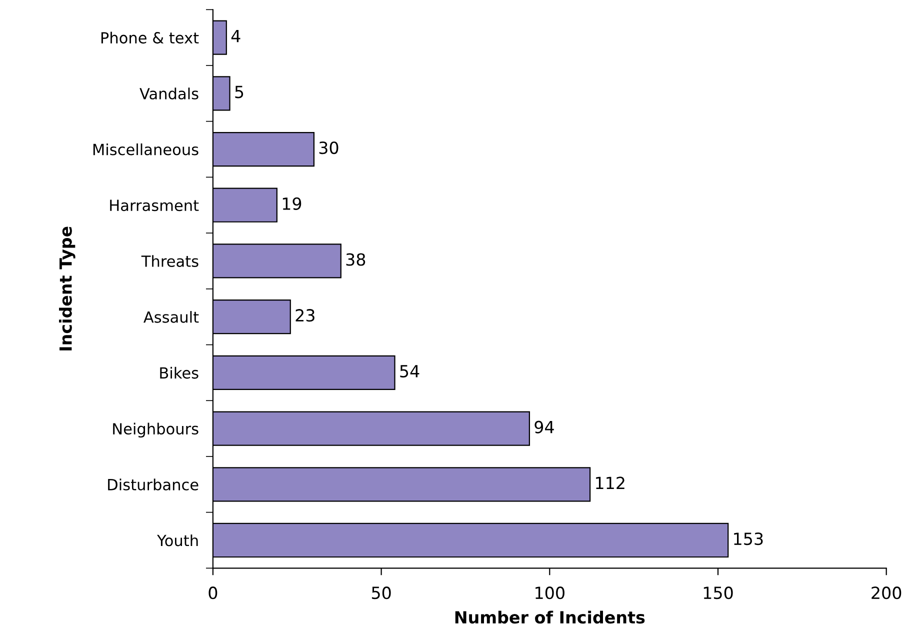 This screenshot has height=642, width=910. What do you see at coordinates (235, 36) in the screenshot?
I see `data-label: 4` at bounding box center [235, 36].